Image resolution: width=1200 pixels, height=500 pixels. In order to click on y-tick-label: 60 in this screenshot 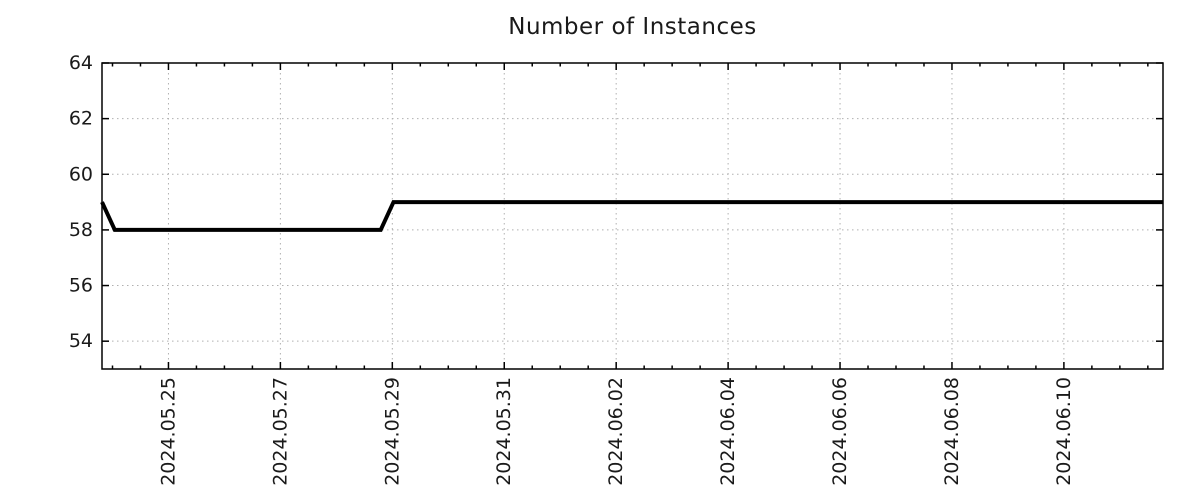, I will do `click(81, 174)`.